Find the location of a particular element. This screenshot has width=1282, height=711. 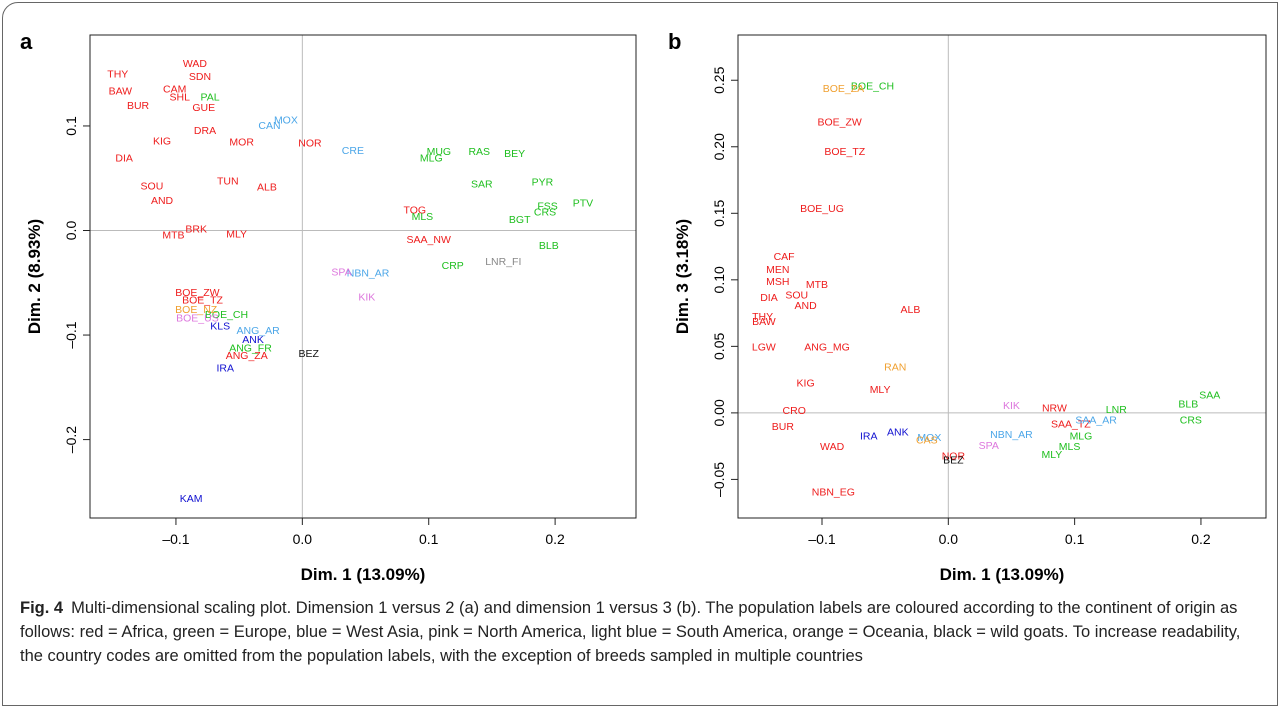

point-label: ANG_AR is located at coordinates (259, 331).